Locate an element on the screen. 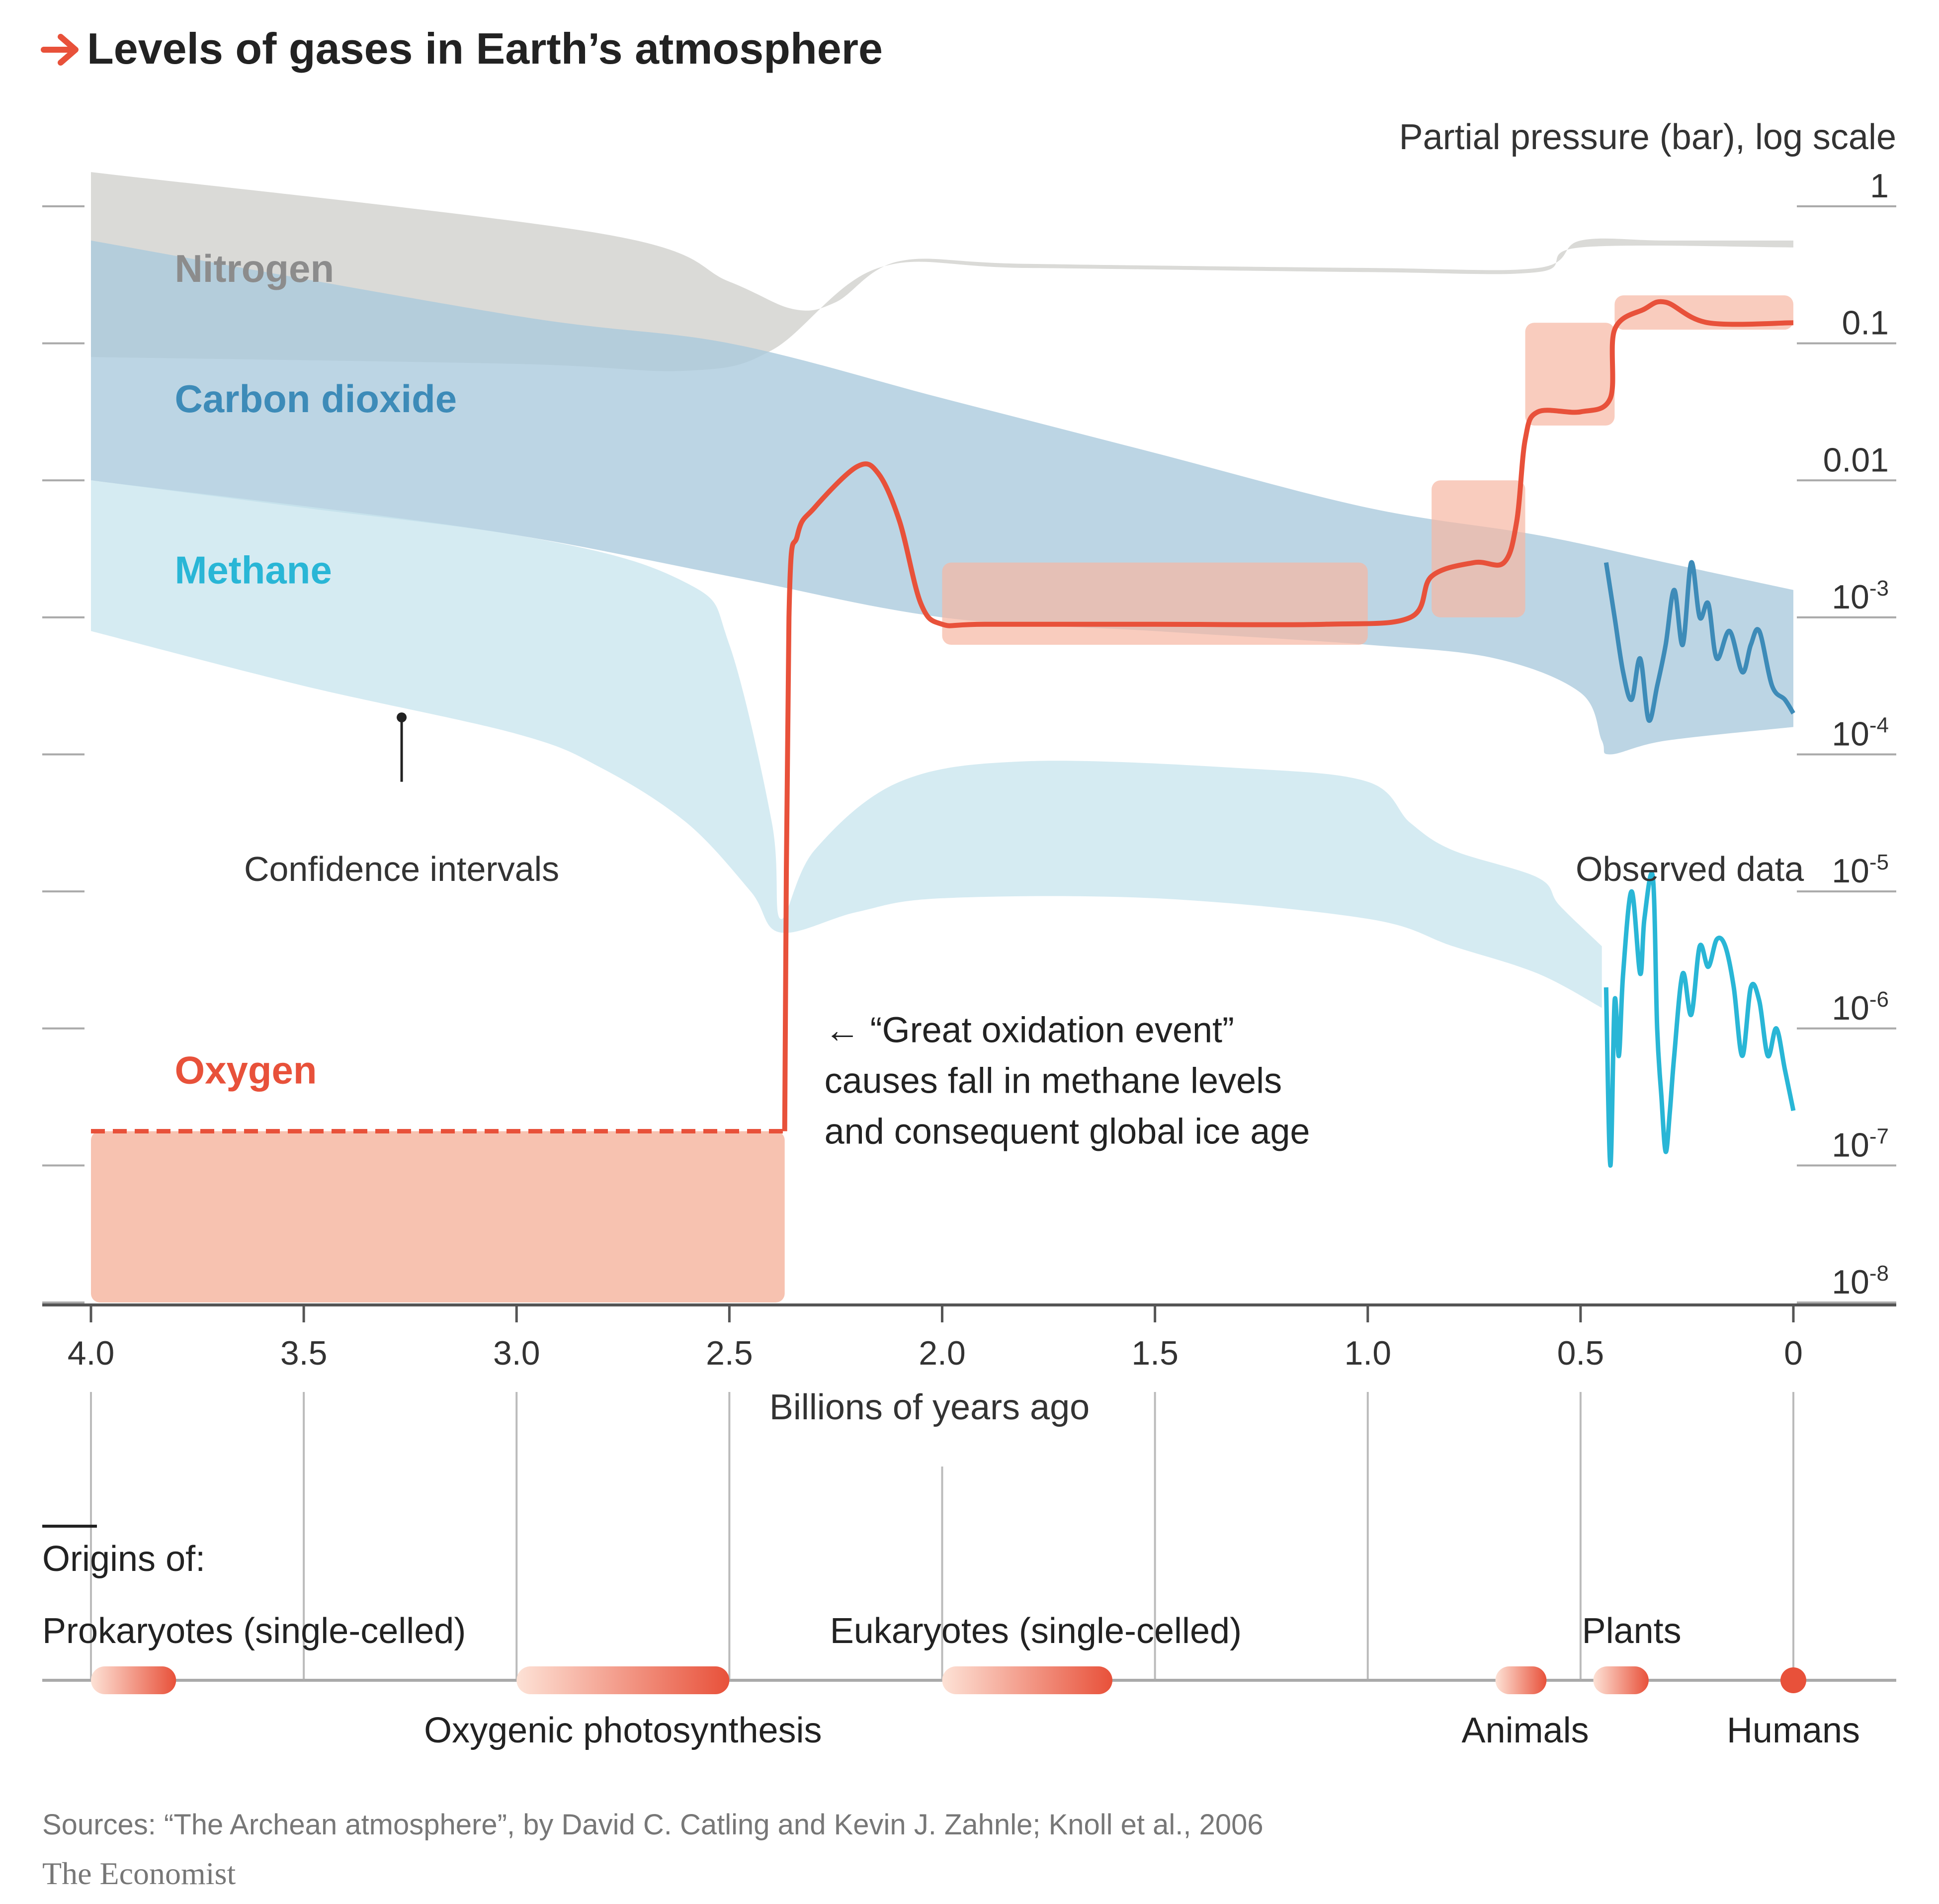 The height and width of the screenshot is (1904, 1939). origin-marker-prokaryotes-single-celled is located at coordinates (133, 1680).